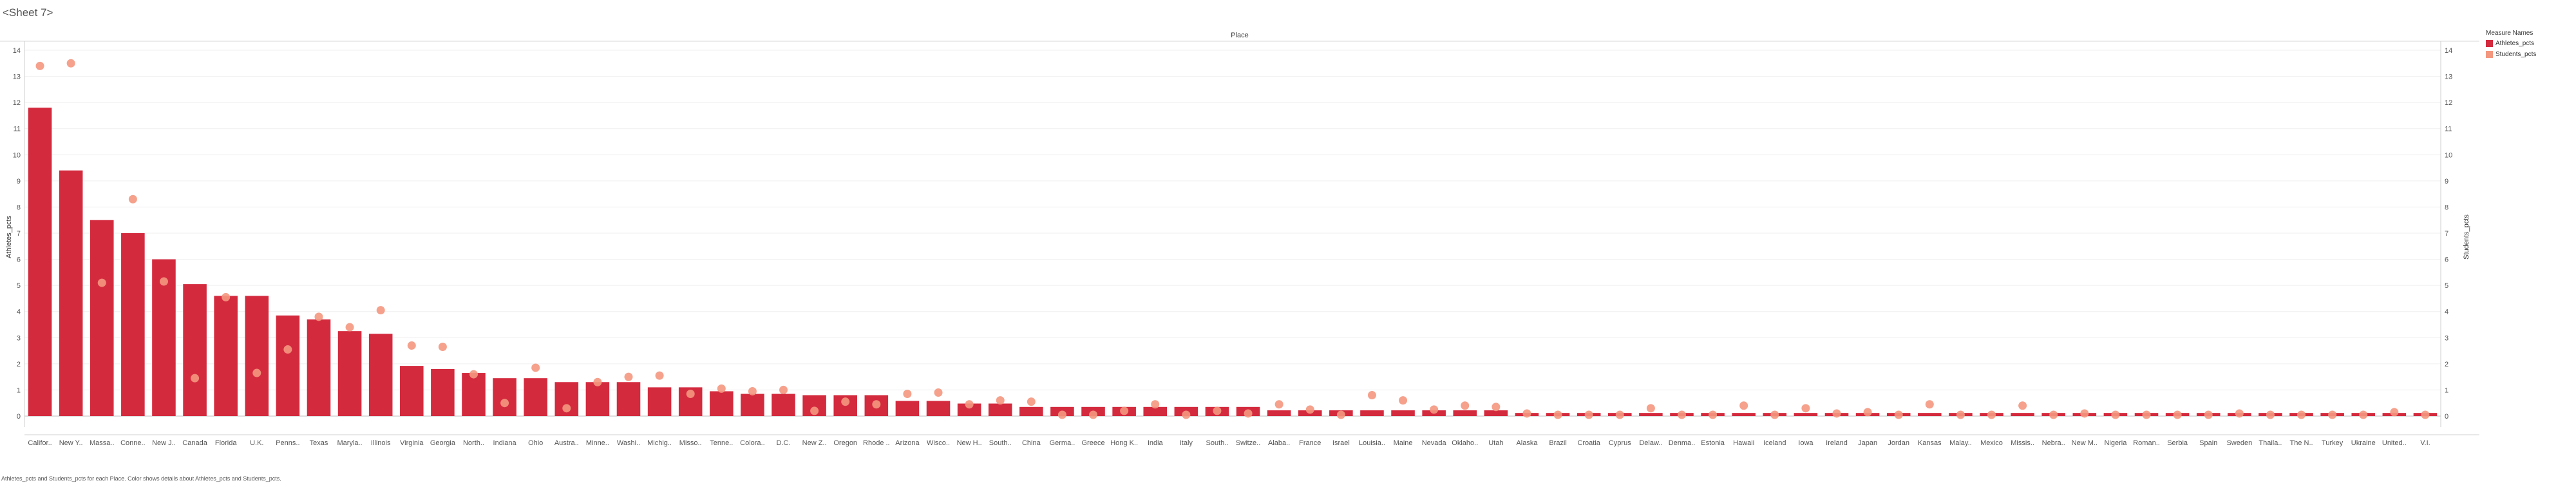 This screenshot has height=485, width=2576. What do you see at coordinates (2511, 54) in the screenshot?
I see `legend-item-students: Students_pcts` at bounding box center [2511, 54].